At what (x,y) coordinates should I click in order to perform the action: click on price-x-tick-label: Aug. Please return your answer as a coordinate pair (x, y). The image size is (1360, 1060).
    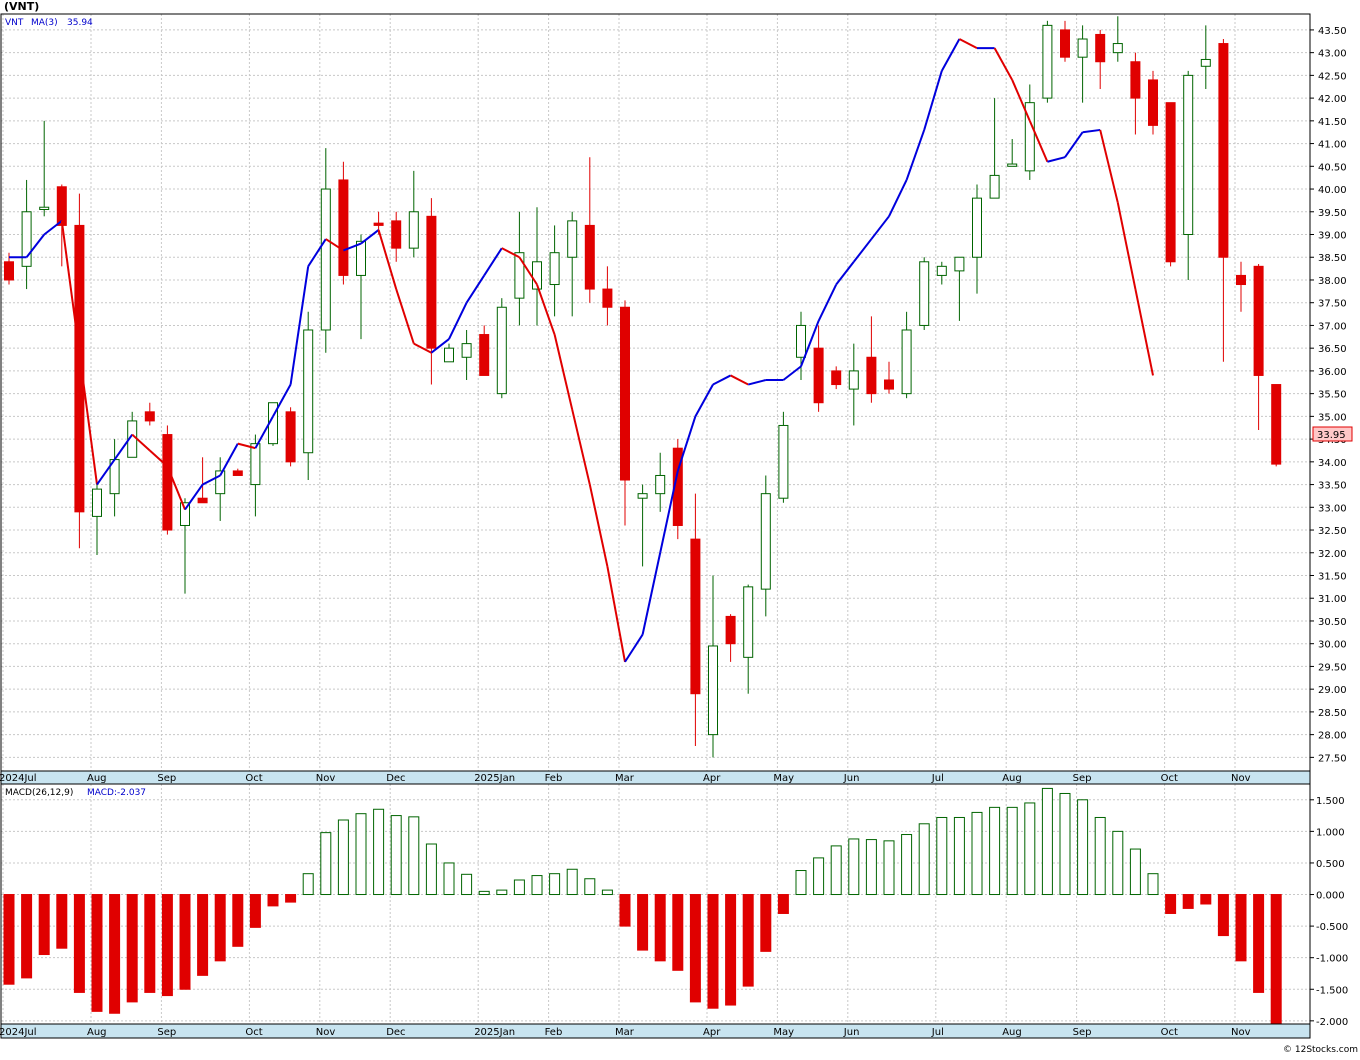
    Looking at the image, I should click on (97, 778).